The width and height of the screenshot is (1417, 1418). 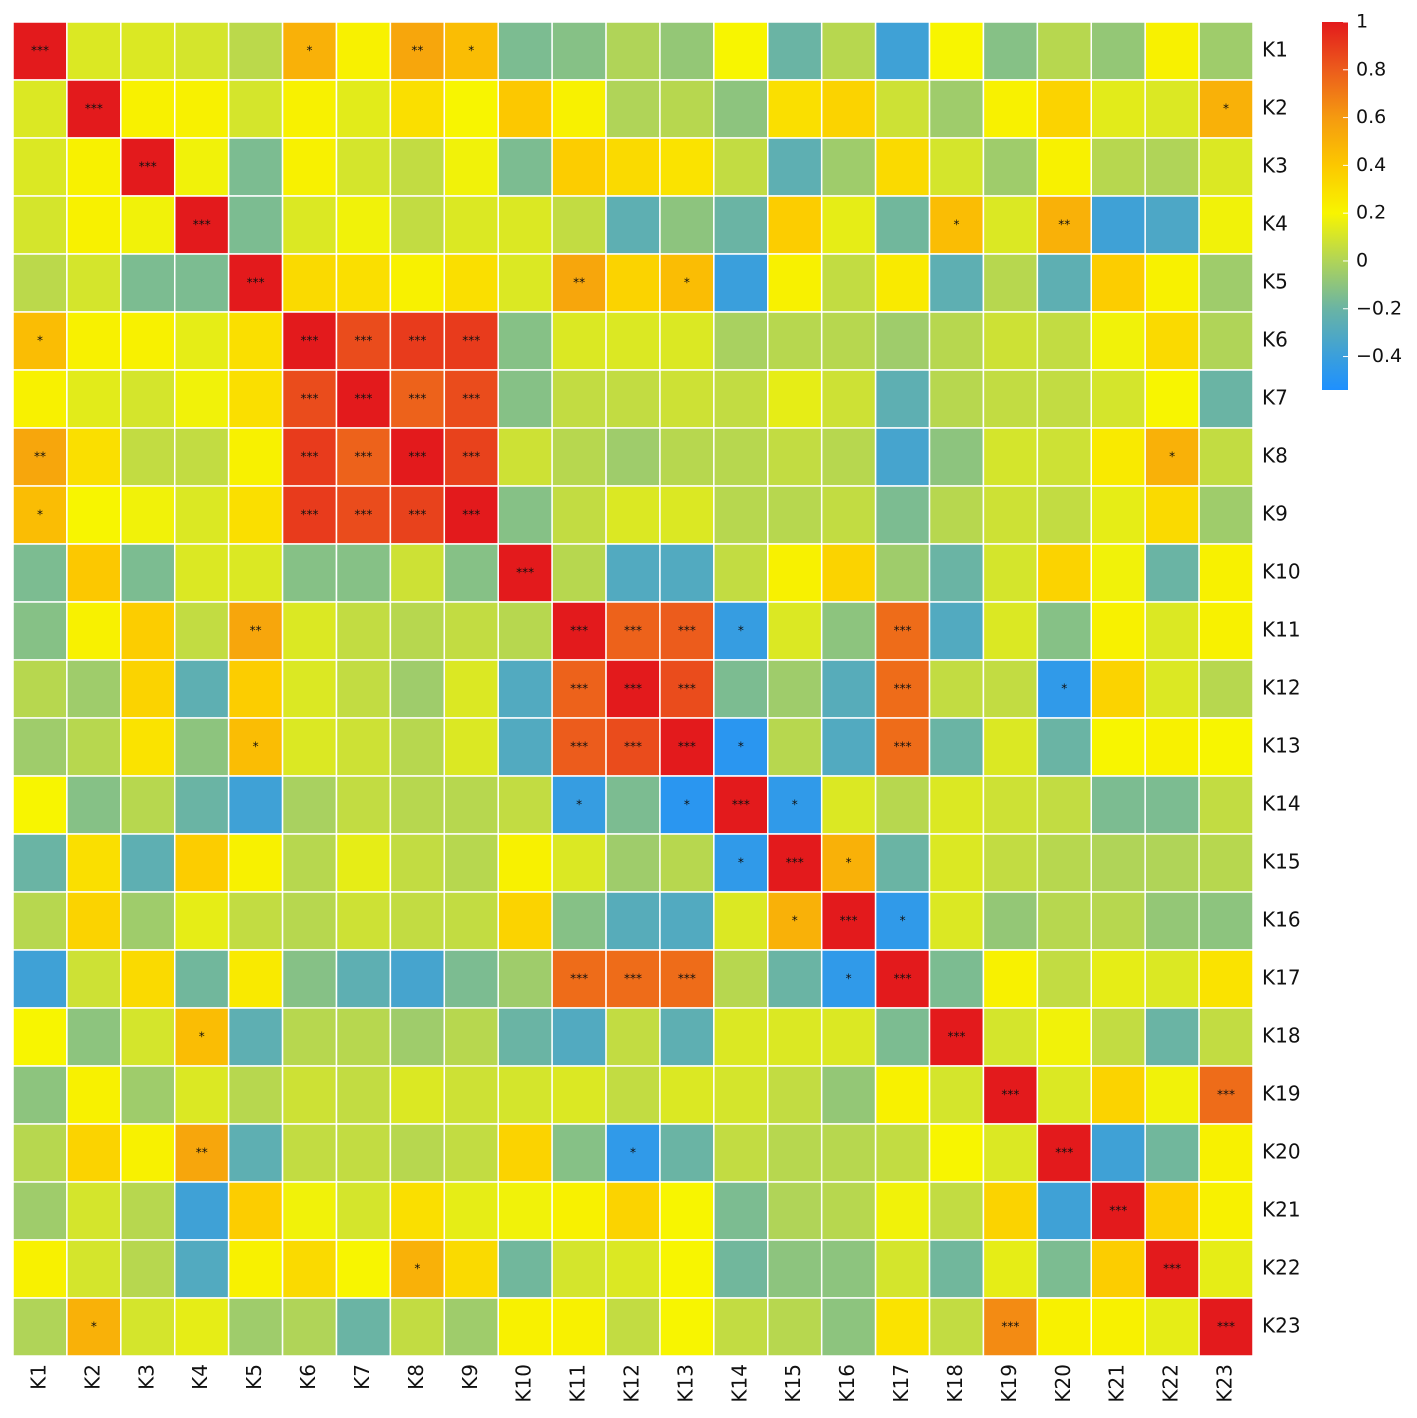 What do you see at coordinates (793, 1383) in the screenshot?
I see `column-label: K15` at bounding box center [793, 1383].